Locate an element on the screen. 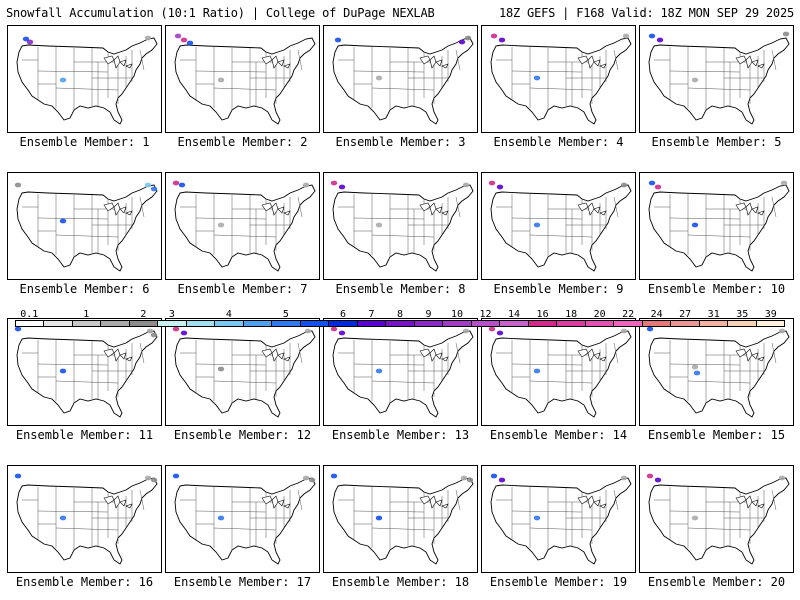  colorbar-tick-label: 6 is located at coordinates (342, 314).